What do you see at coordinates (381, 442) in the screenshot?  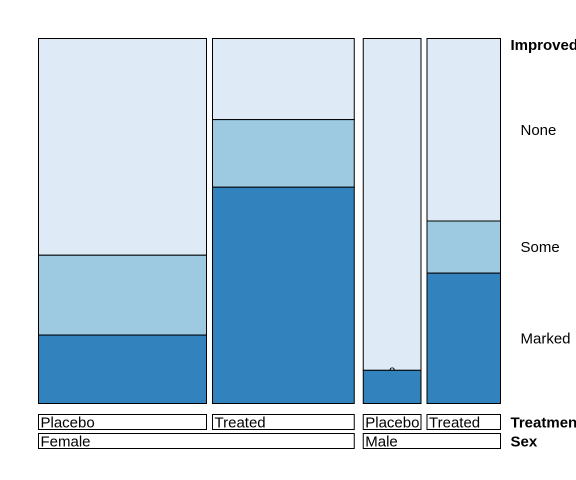 I see `sex-label-male: Male` at bounding box center [381, 442].